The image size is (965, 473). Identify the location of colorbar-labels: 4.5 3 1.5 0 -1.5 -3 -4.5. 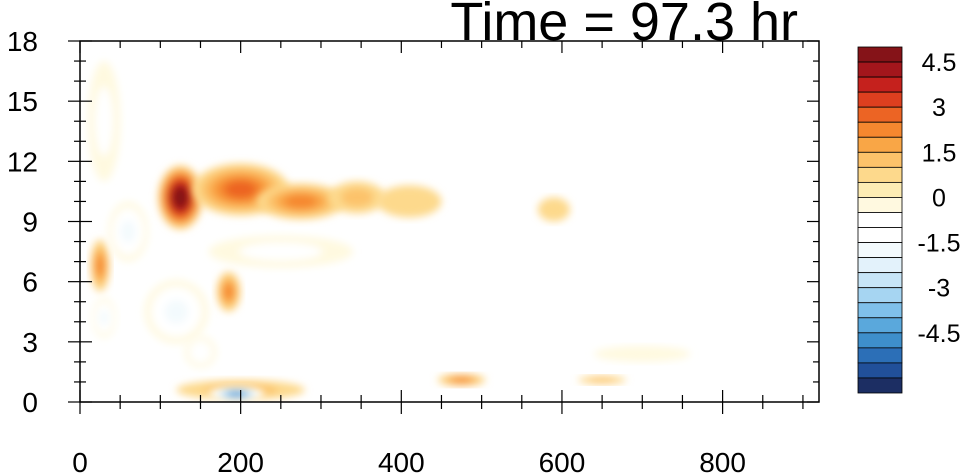
(938, 198).